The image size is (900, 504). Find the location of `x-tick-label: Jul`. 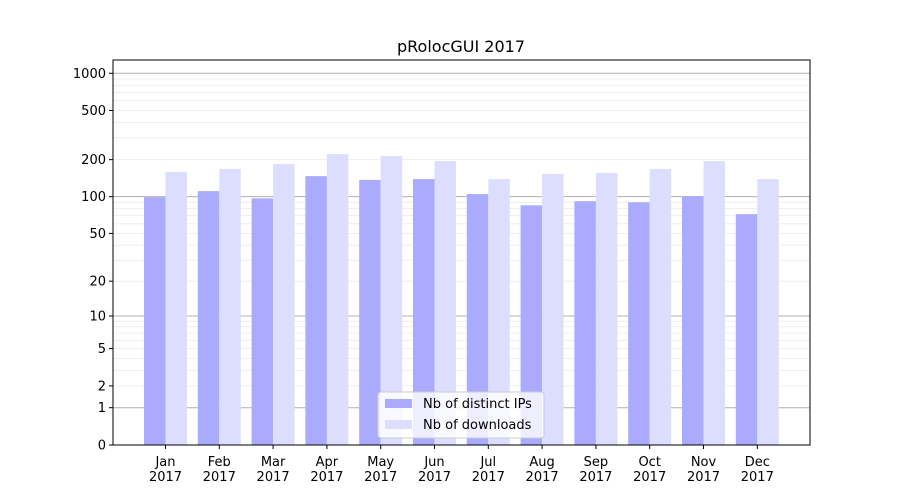

x-tick-label: Jul is located at coordinates (487, 462).